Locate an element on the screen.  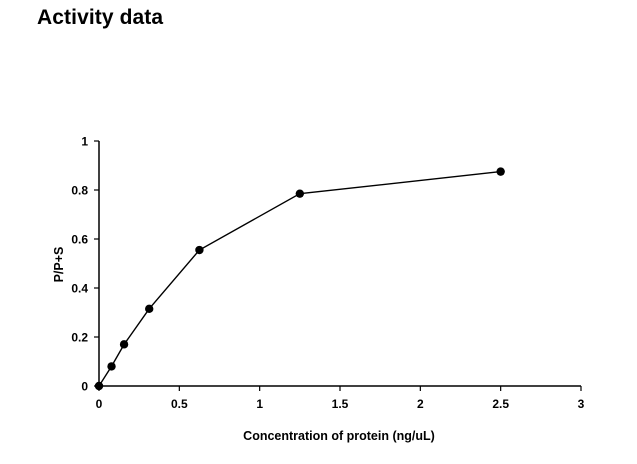
x-tick-label: 1 is located at coordinates (259, 404).